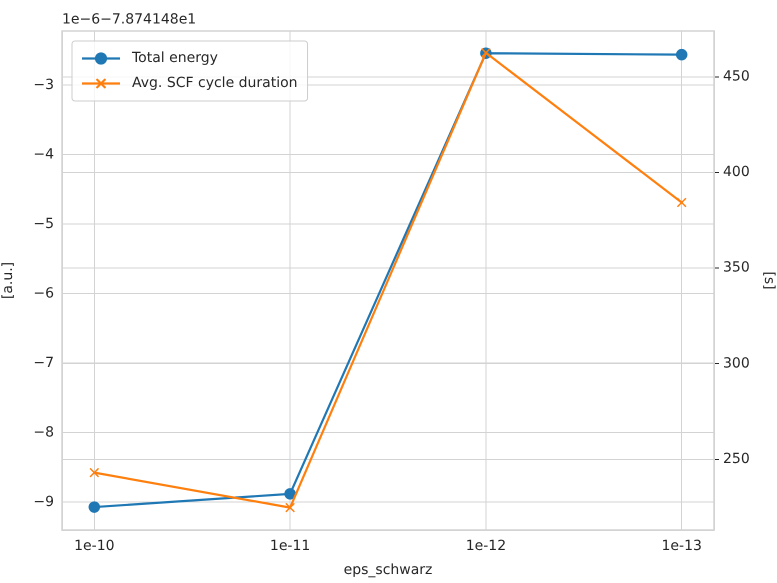 The height and width of the screenshot is (583, 777). Describe the element at coordinates (8, 281) in the screenshot. I see `y-axis-title: [a.u.]` at that location.